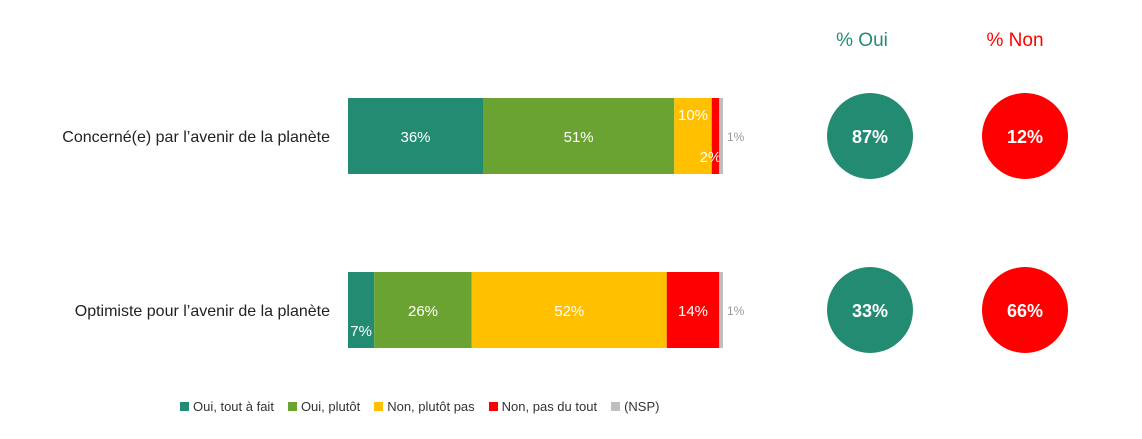 Image resolution: width=1142 pixels, height=439 pixels. I want to click on oui-value: 33%, so click(870, 311).